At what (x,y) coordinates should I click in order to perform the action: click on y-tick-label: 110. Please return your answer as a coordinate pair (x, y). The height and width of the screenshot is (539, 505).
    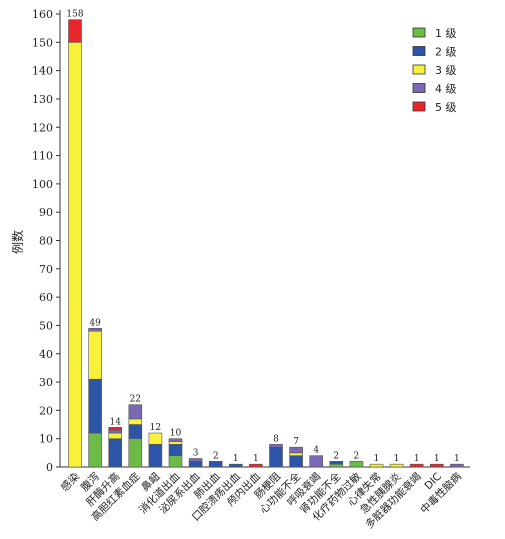
    Looking at the image, I should click on (42, 156).